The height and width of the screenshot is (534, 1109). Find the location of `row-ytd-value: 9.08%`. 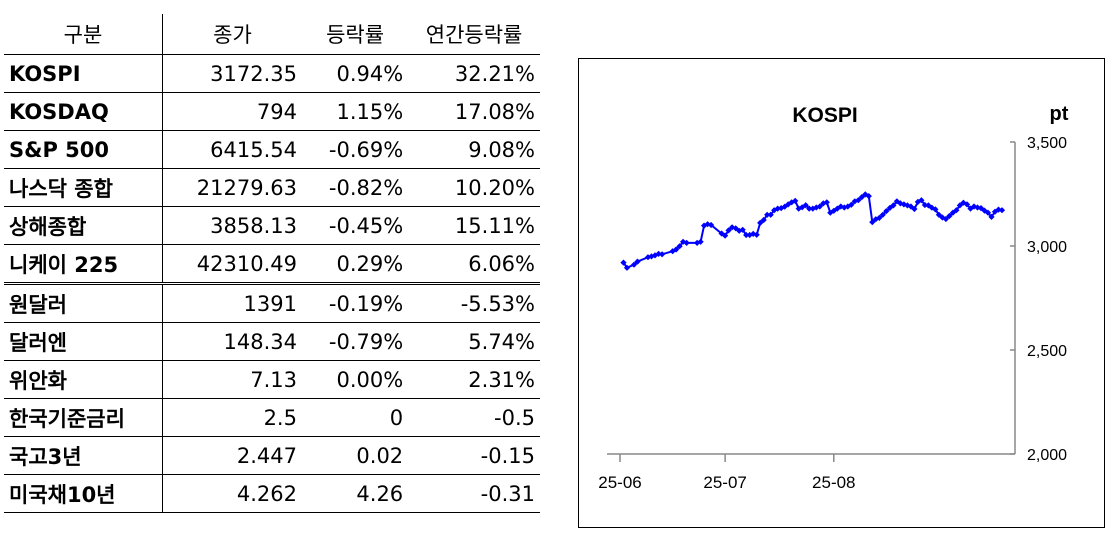

row-ytd-value: 9.08% is located at coordinates (474, 149).